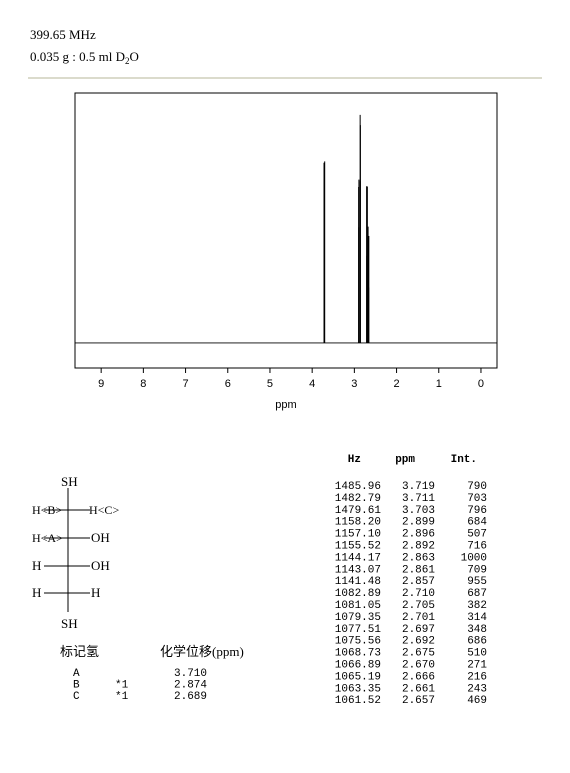  I want to click on peak-cell: 1143.07, so click(358, 570).